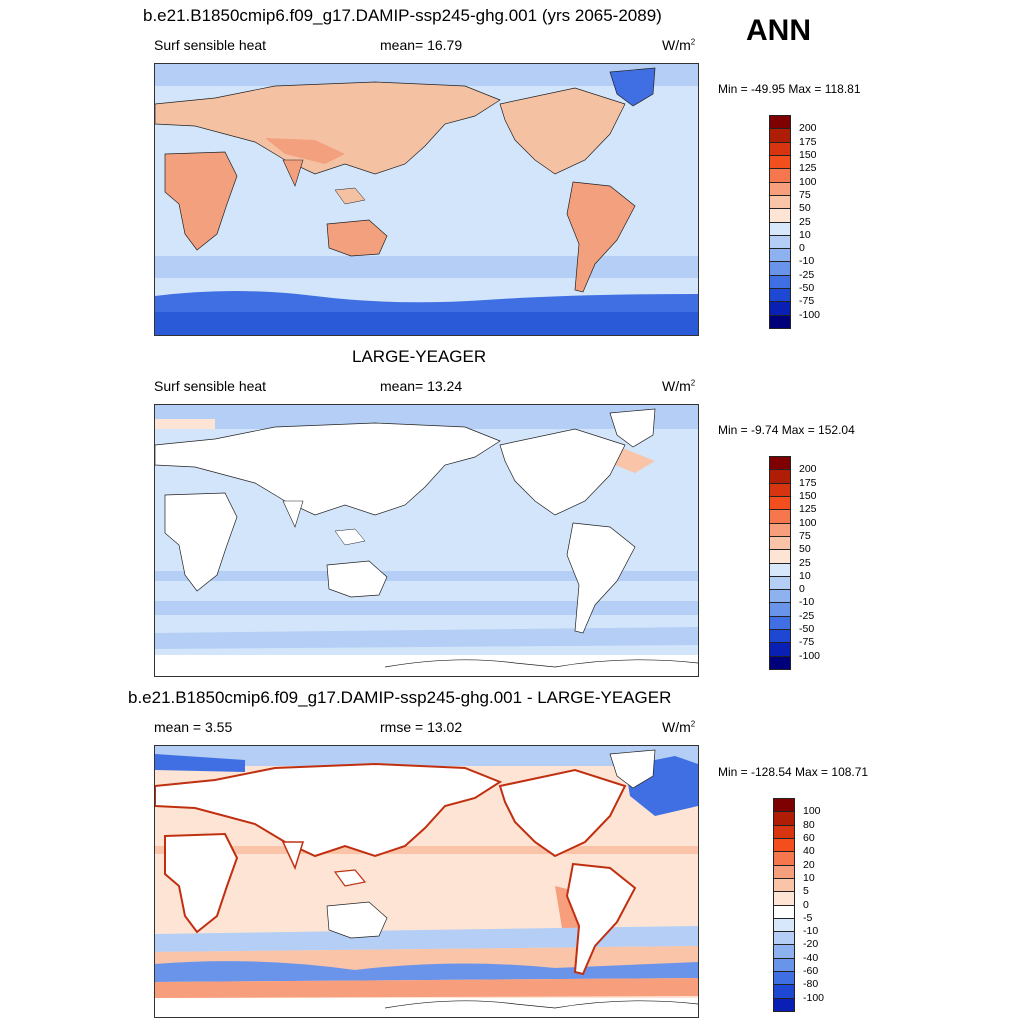  What do you see at coordinates (809, 864) in the screenshot?
I see `colorbar-tick-label: 20` at bounding box center [809, 864].